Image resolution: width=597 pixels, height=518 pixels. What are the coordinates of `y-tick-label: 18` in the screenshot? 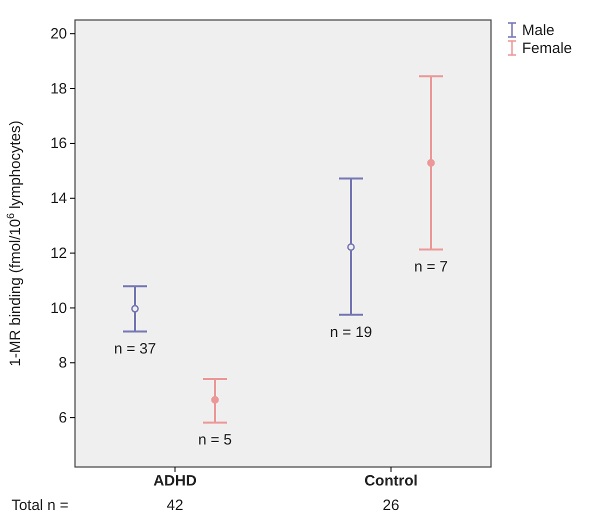 It's located at (58, 89).